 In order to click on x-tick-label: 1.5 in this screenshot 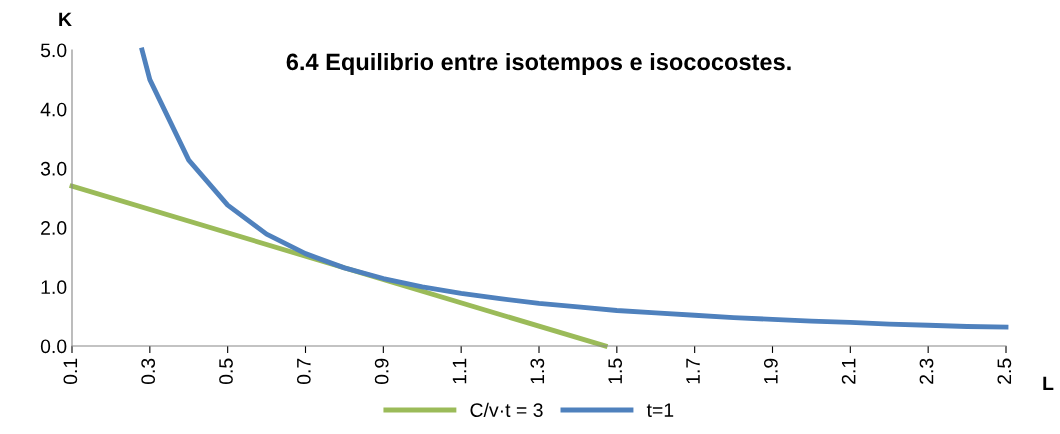, I will do `click(615, 371)`.